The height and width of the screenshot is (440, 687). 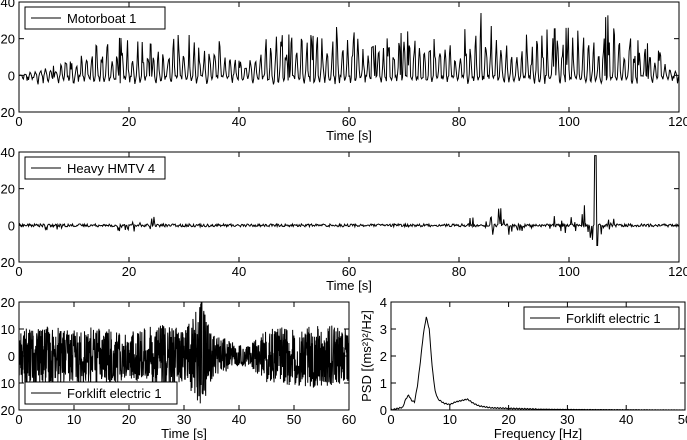 I want to click on legend-label: Heavy HMTV 4, so click(x=111, y=168).